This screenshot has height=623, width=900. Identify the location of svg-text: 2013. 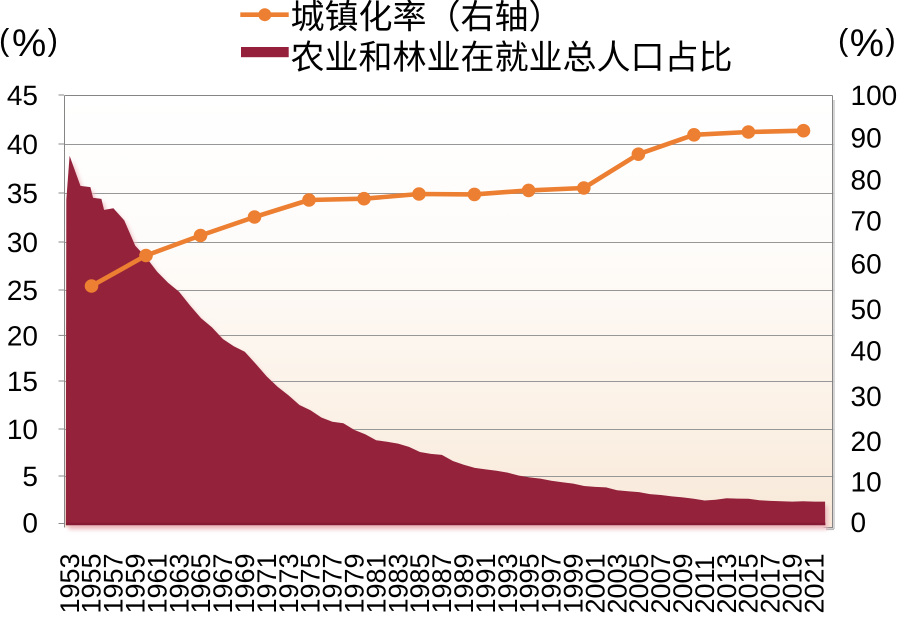
(727, 583).